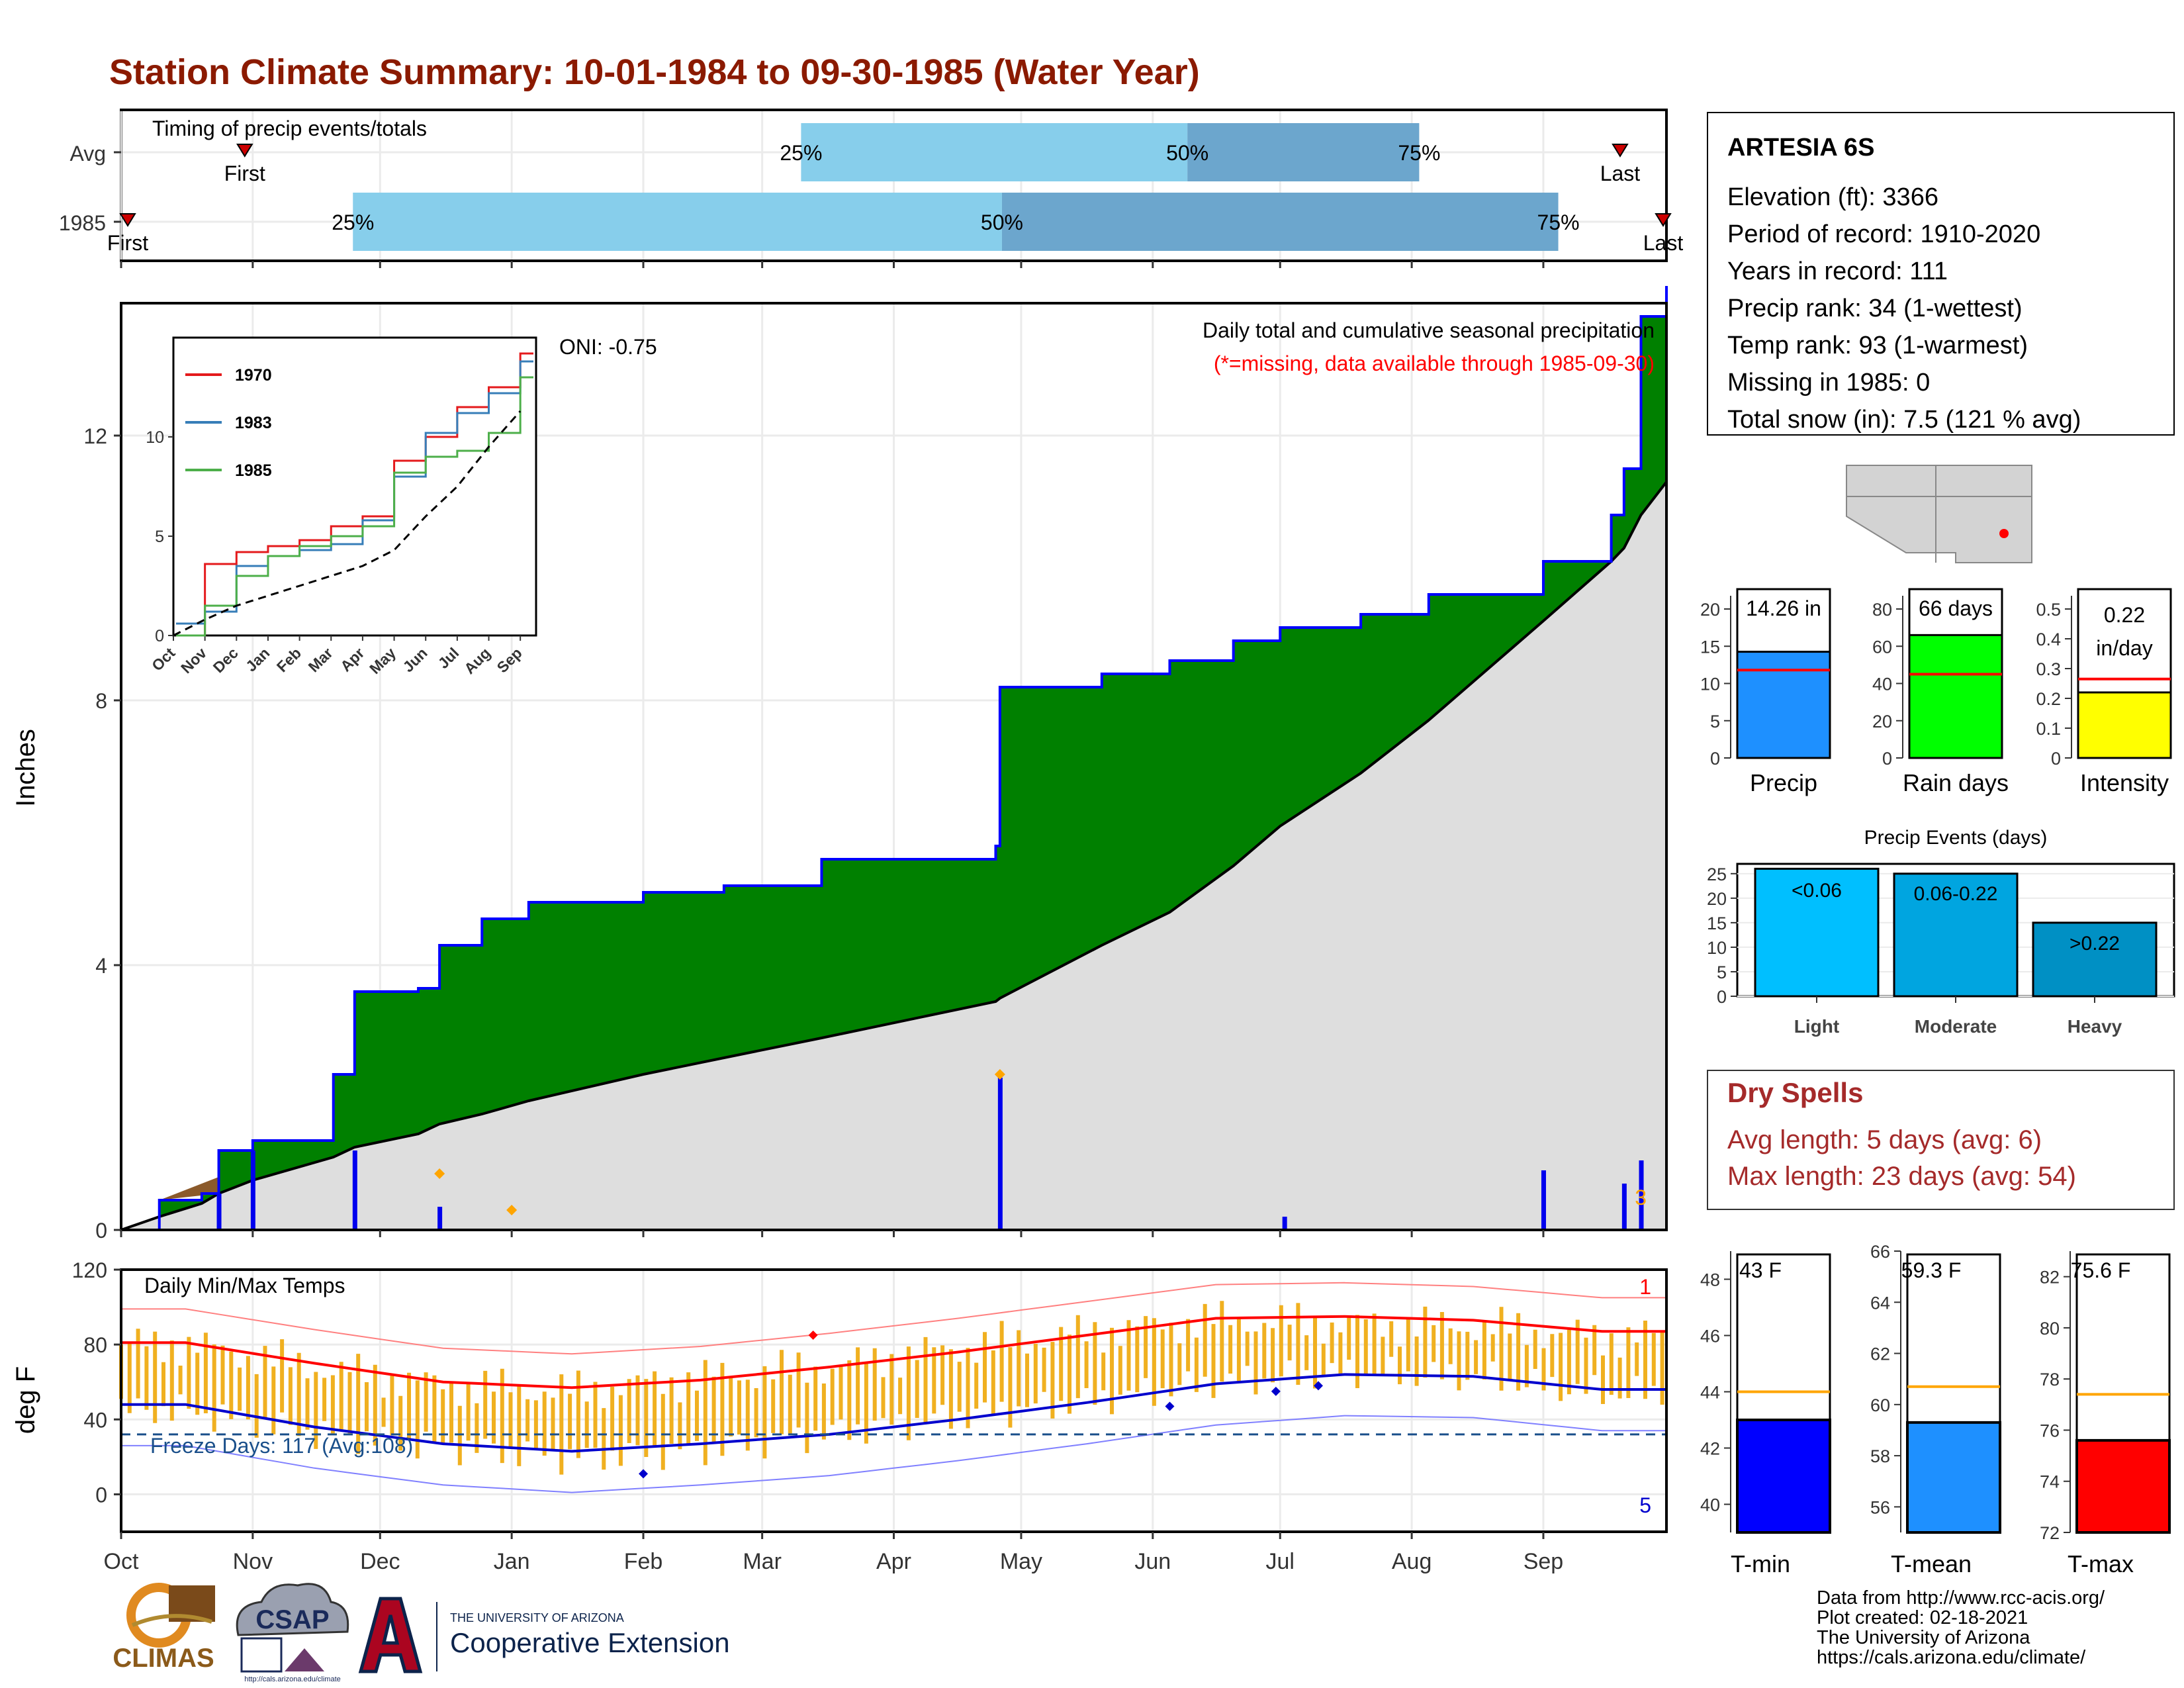 The image size is (2184, 1688). I want to click on summary-y-tick-label: 0, so click(1887, 759).